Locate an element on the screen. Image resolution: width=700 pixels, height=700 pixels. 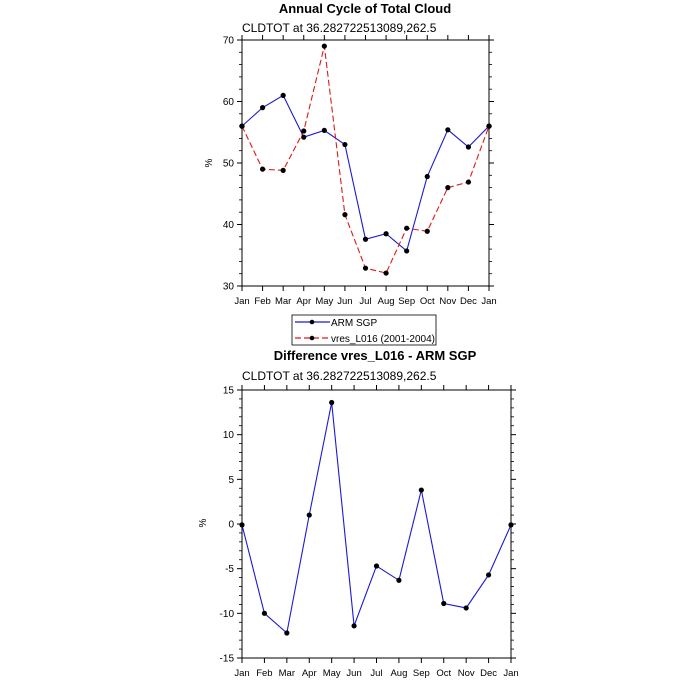
bottom-xtick-label: Mar is located at coordinates (287, 673).